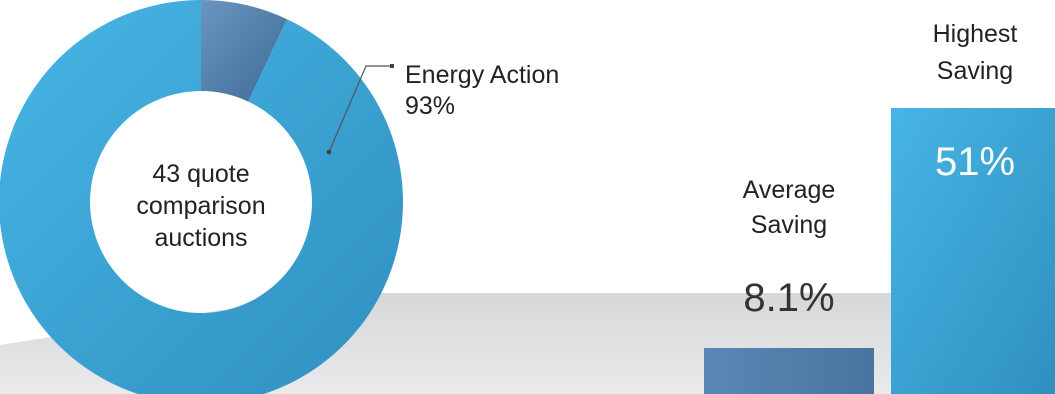 This screenshot has width=1055, height=394. Describe the element at coordinates (329, 152) in the screenshot. I see `leader-end-dot` at that location.